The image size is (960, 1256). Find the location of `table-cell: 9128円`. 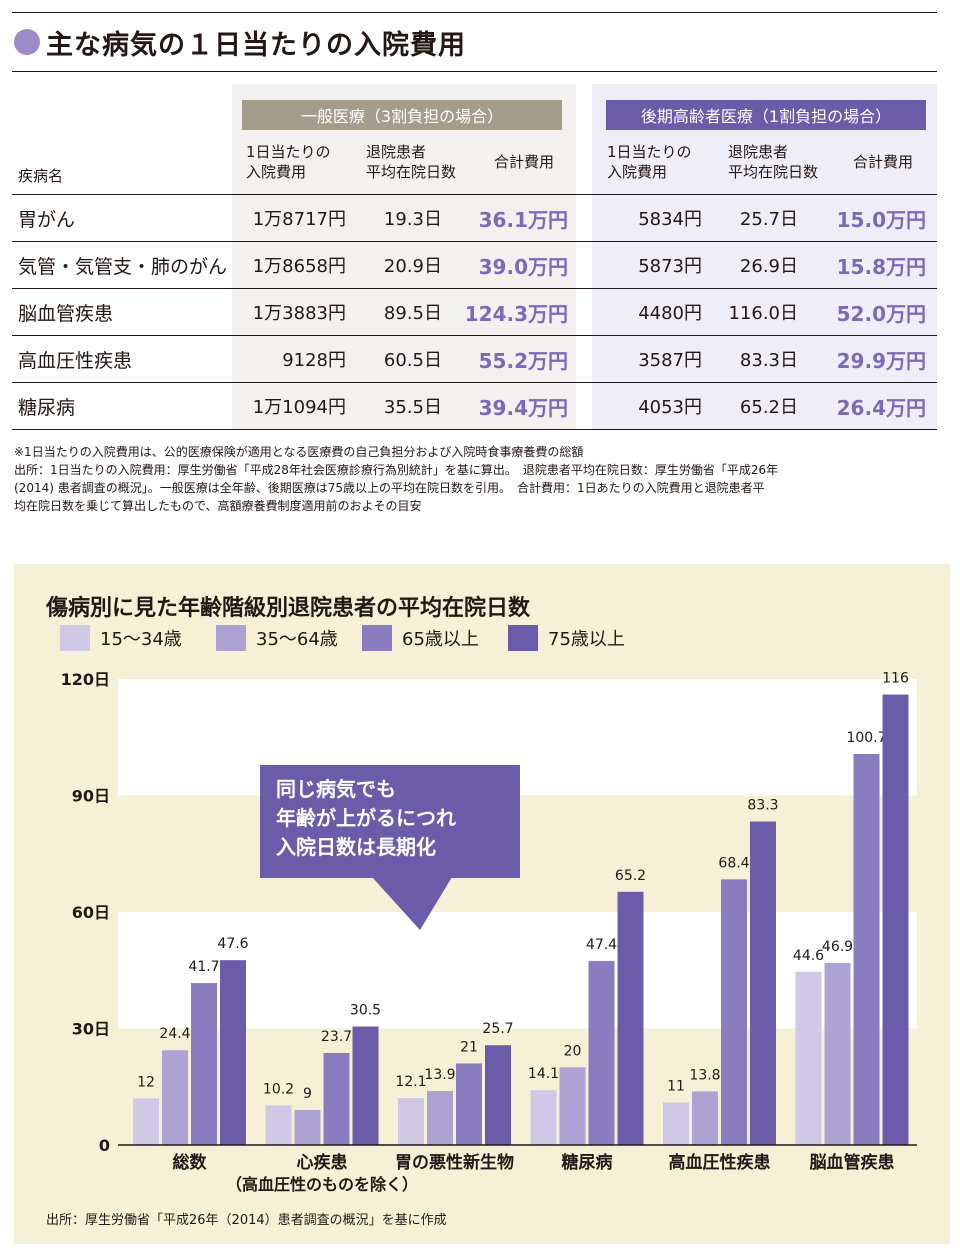

table-cell: 9128円 is located at coordinates (314, 360).